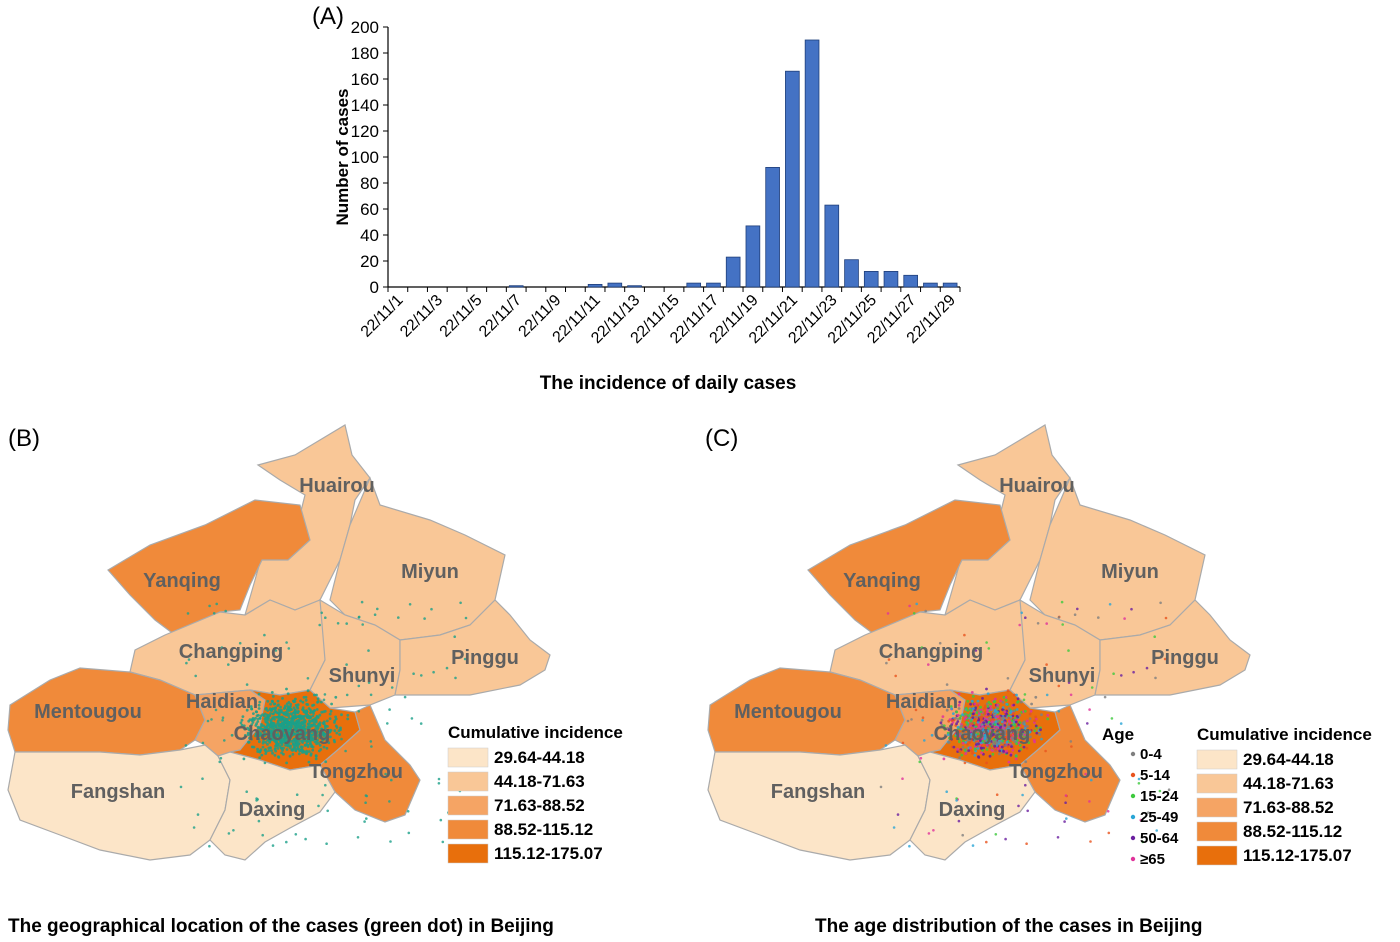 Image resolution: width=1400 pixels, height=942 pixels. Describe the element at coordinates (365, 157) in the screenshot. I see `y-tick-label: 100` at that location.